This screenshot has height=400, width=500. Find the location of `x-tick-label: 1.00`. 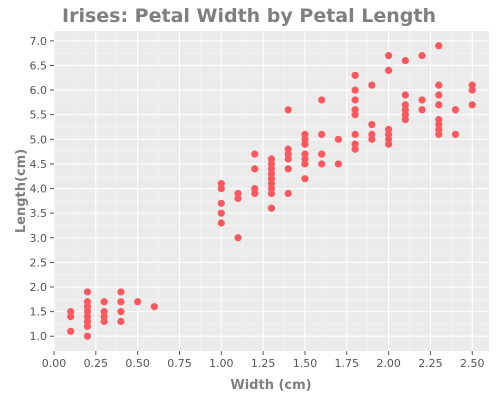

x-tick-label: 1.00 is located at coordinates (221, 363).